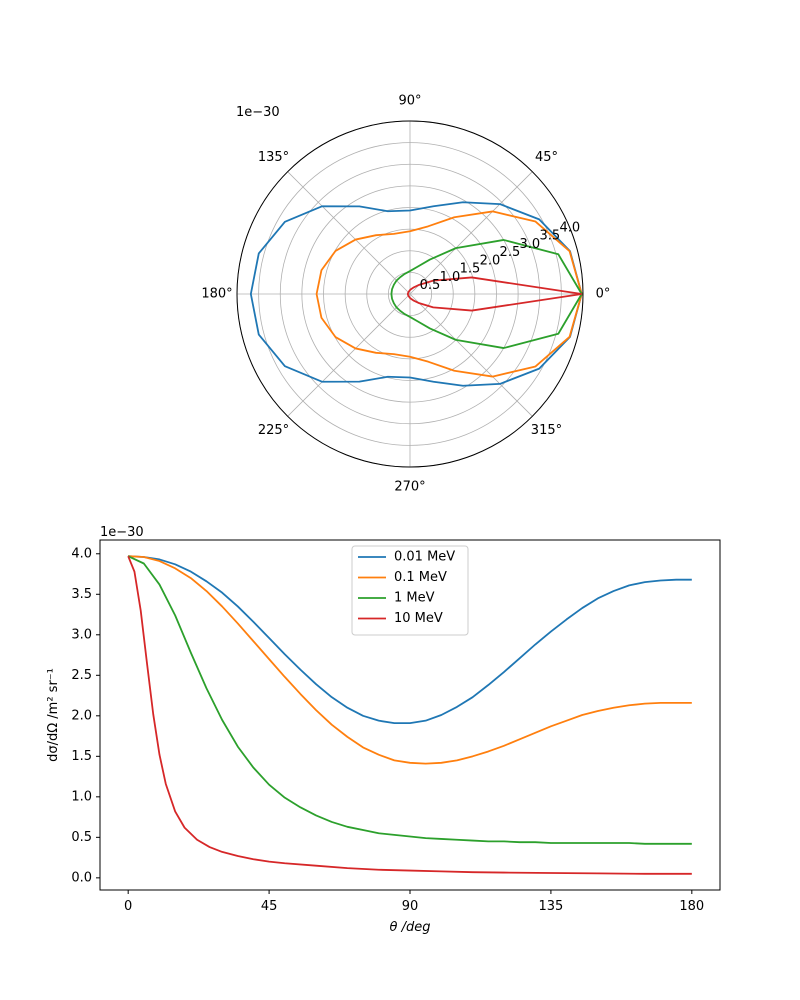 This screenshot has width=800, height=1000. What do you see at coordinates (546, 430) in the screenshot?
I see `polar-angle-tick-label: 315°` at bounding box center [546, 430].